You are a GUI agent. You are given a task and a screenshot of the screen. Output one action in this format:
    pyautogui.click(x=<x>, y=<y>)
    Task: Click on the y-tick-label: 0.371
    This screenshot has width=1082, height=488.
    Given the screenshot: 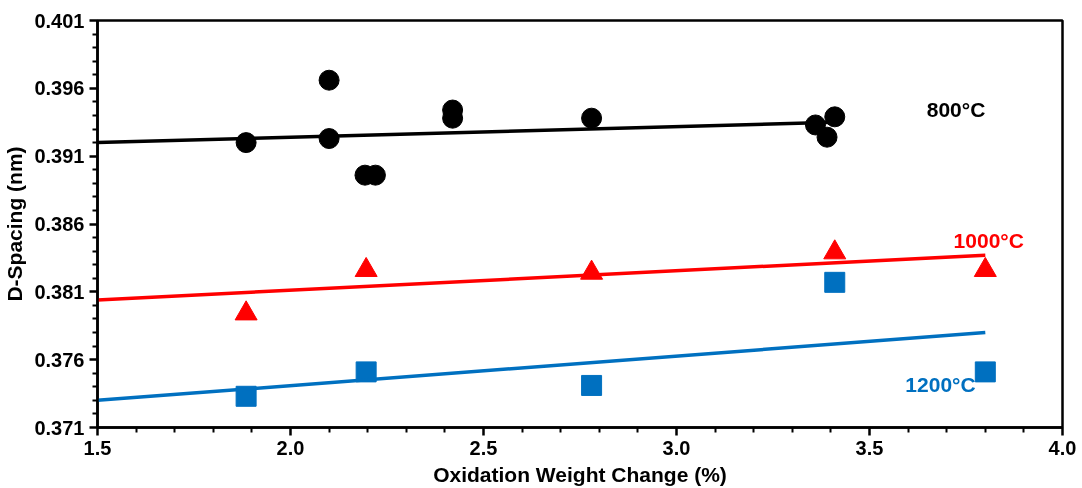 What is the action you would take?
    pyautogui.click(x=59, y=427)
    